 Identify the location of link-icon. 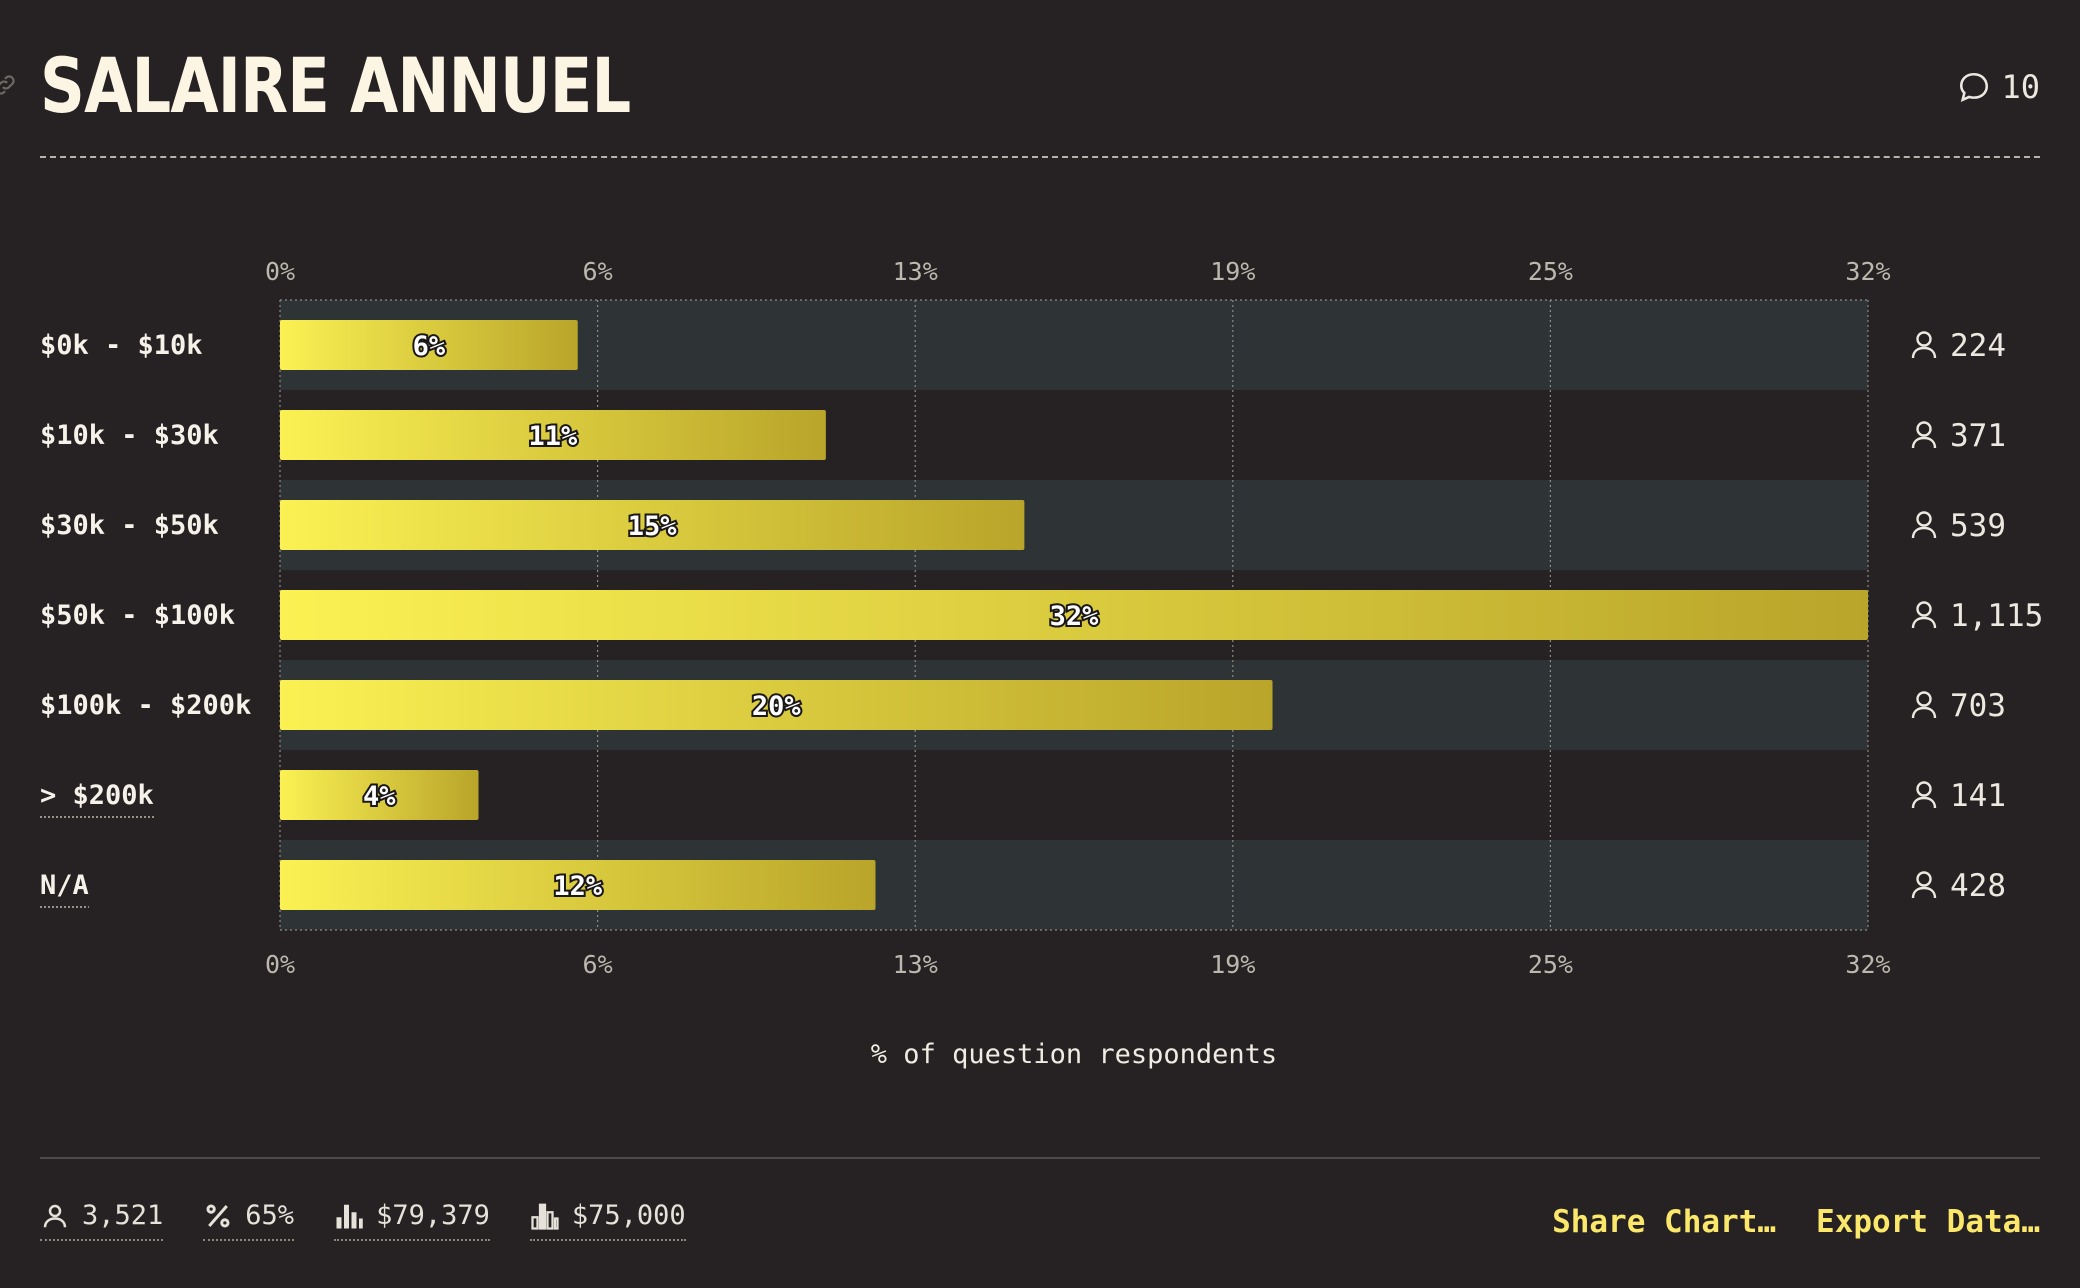
(9, 85).